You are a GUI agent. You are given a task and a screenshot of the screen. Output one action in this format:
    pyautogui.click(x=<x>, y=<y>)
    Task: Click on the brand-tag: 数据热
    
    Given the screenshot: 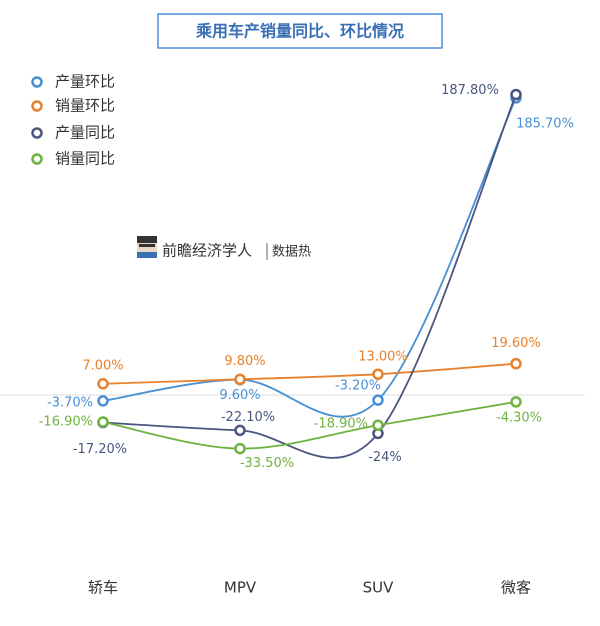 What is the action you would take?
    pyautogui.click(x=291, y=252)
    